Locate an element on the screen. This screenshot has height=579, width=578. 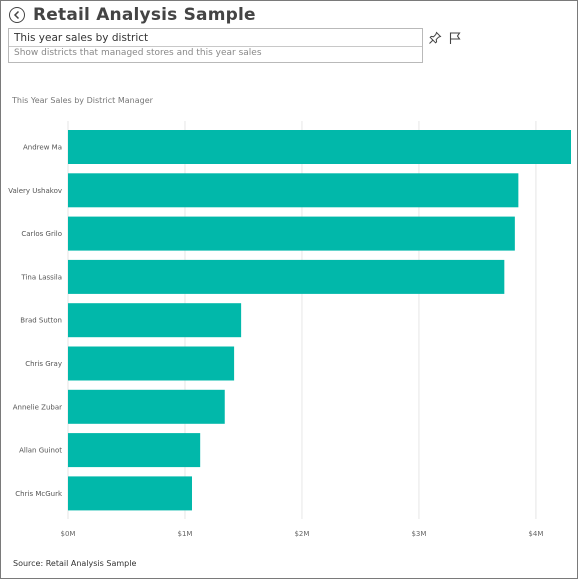
back-button is located at coordinates (17, 15).